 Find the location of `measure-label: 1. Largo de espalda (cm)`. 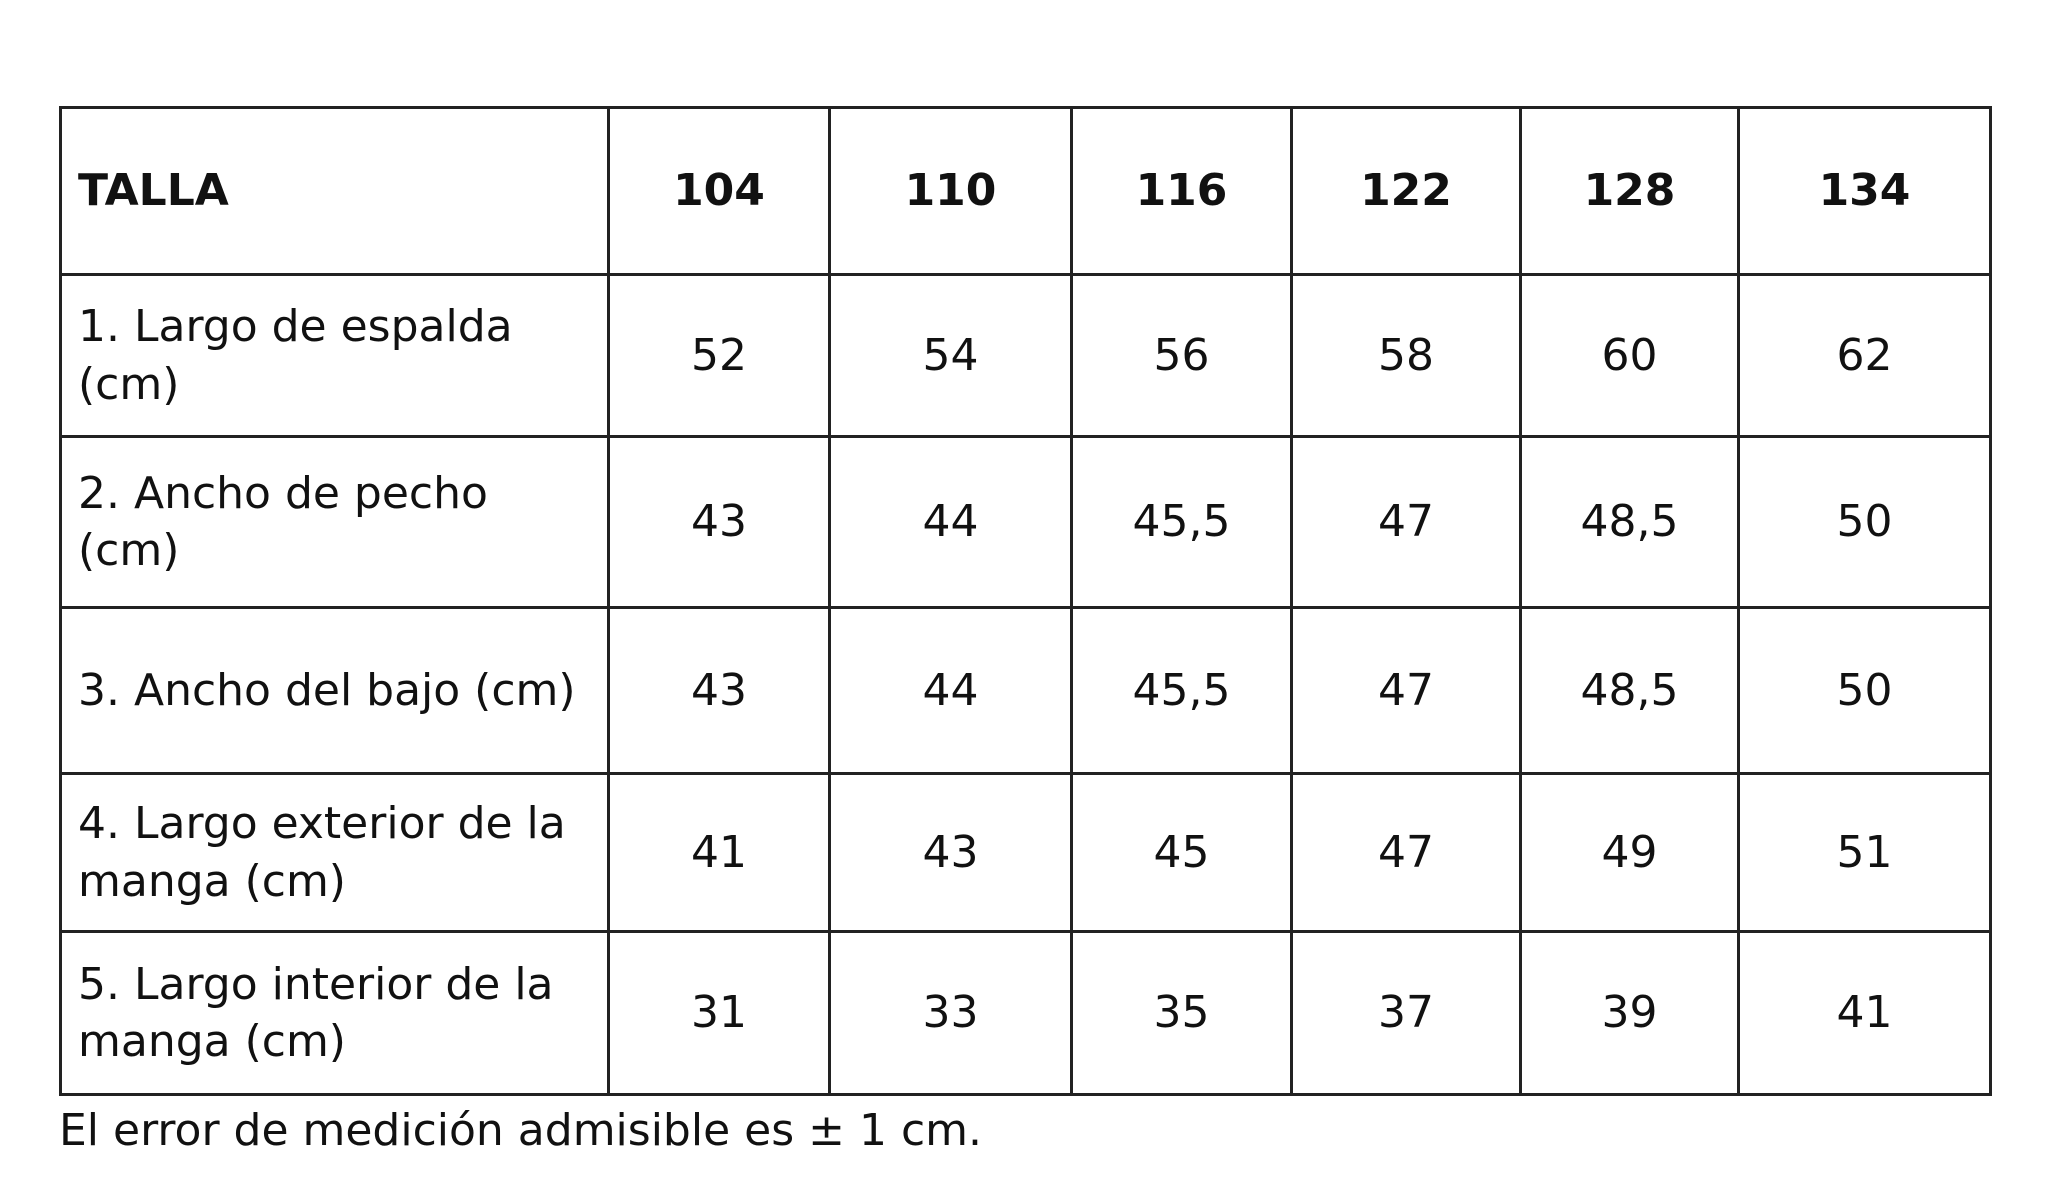

measure-label: 1. Largo de espalda (cm) is located at coordinates (334, 355).